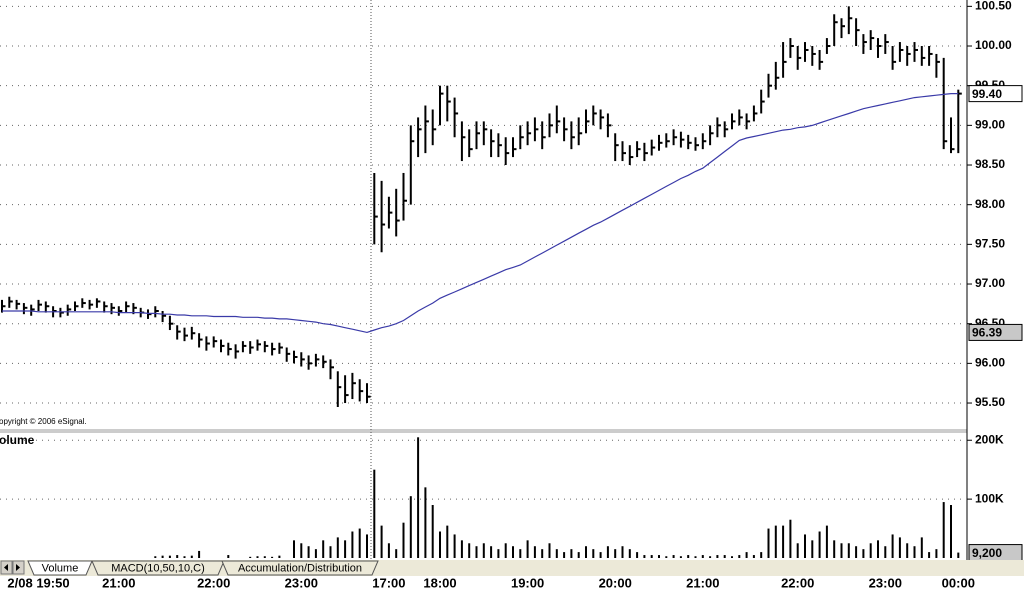 The image size is (1024, 592). I want to click on y-tick-label: 97.50, so click(990, 244).